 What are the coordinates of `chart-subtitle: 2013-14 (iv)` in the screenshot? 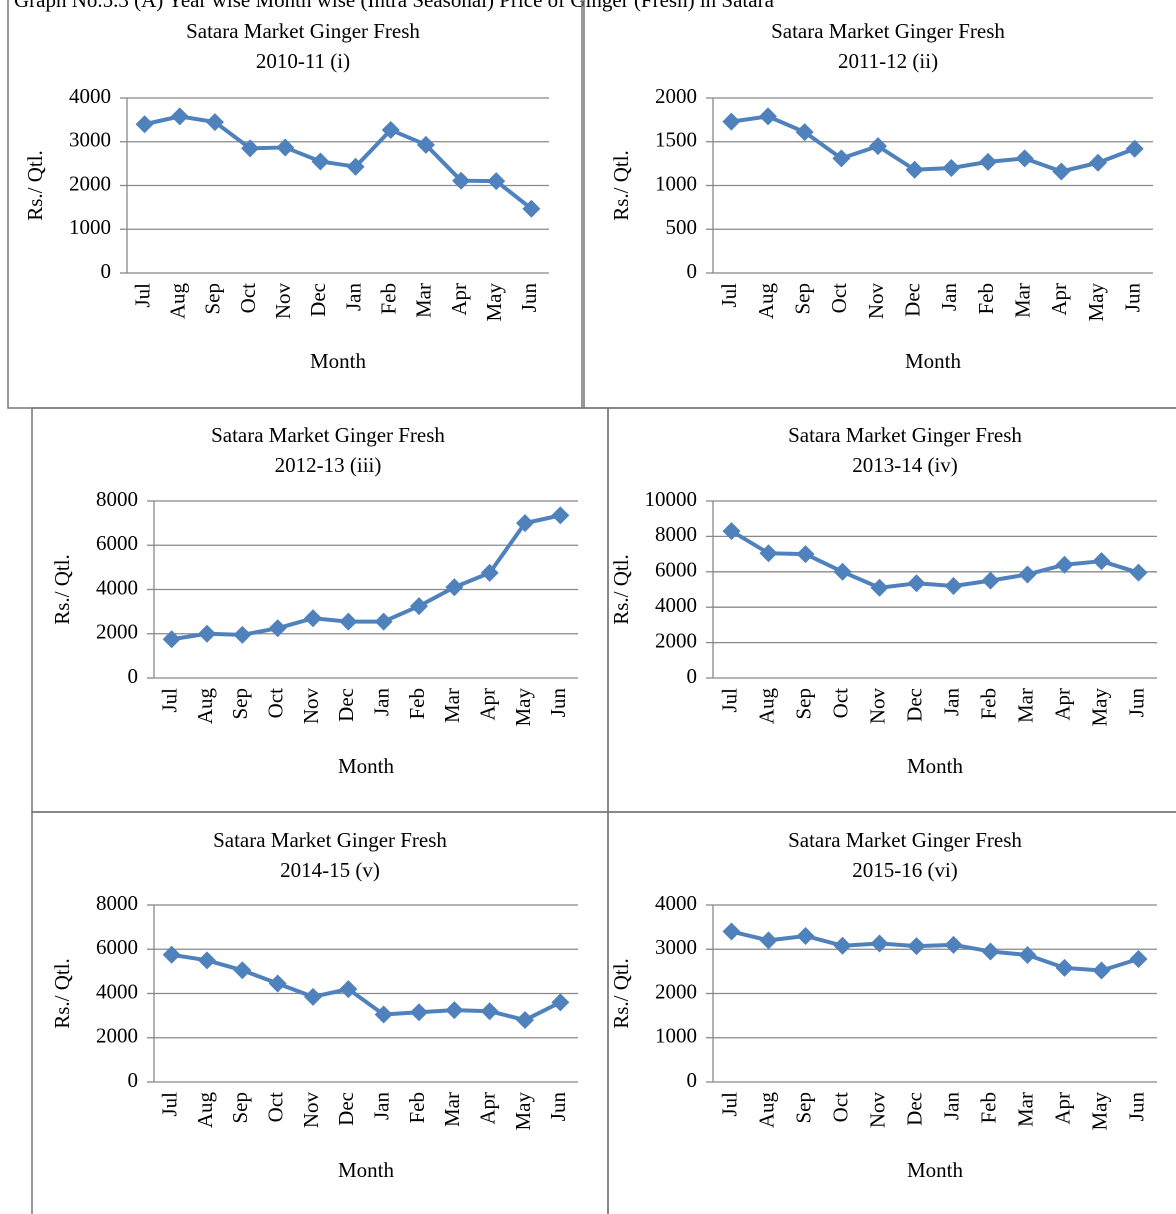 It's located at (905, 465).